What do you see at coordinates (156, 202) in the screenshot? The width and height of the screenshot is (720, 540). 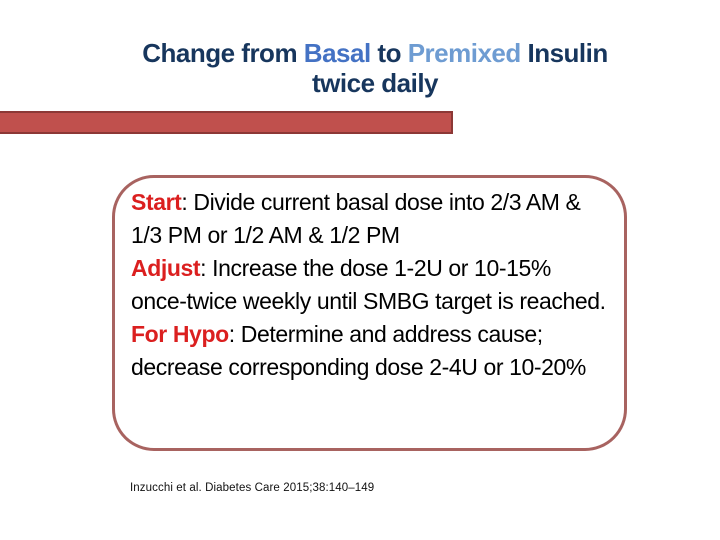 I see `callout-lead-start: Start` at bounding box center [156, 202].